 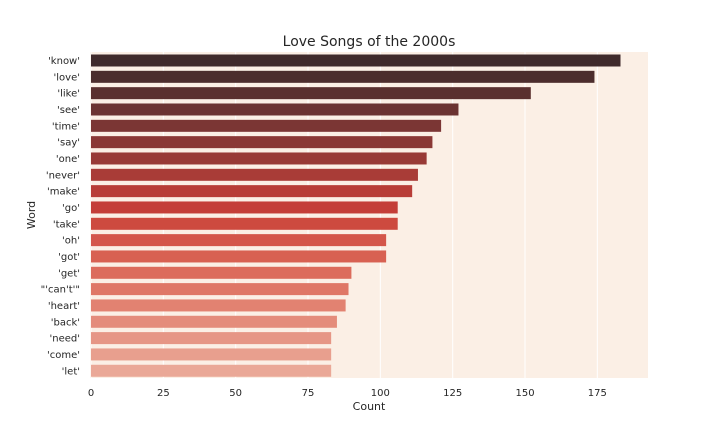 What do you see at coordinates (60, 290) in the screenshot?
I see `y-tick-label: "'can't'"` at bounding box center [60, 290].